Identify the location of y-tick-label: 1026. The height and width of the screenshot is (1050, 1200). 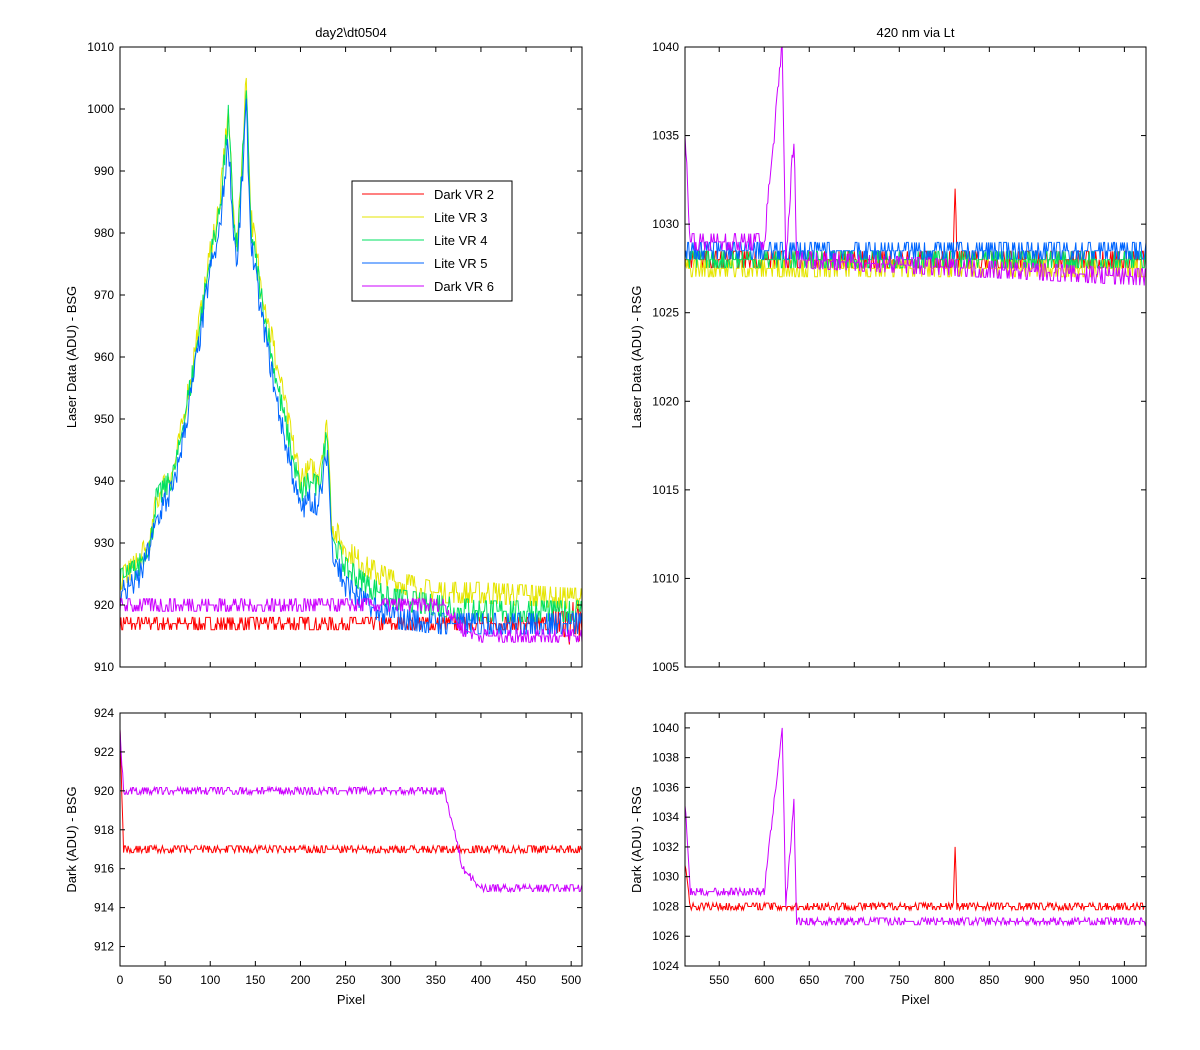
(665, 936).